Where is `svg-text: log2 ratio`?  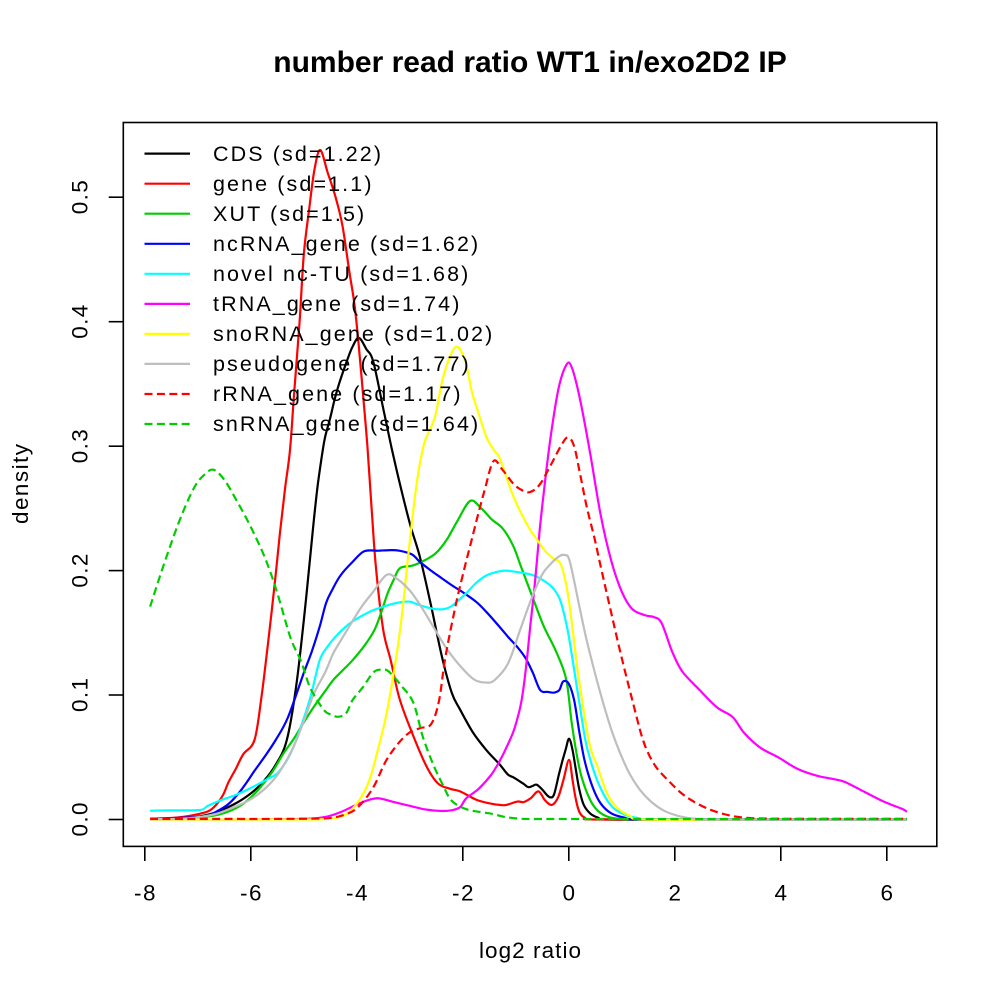
svg-text: log2 ratio is located at coordinates (530, 950).